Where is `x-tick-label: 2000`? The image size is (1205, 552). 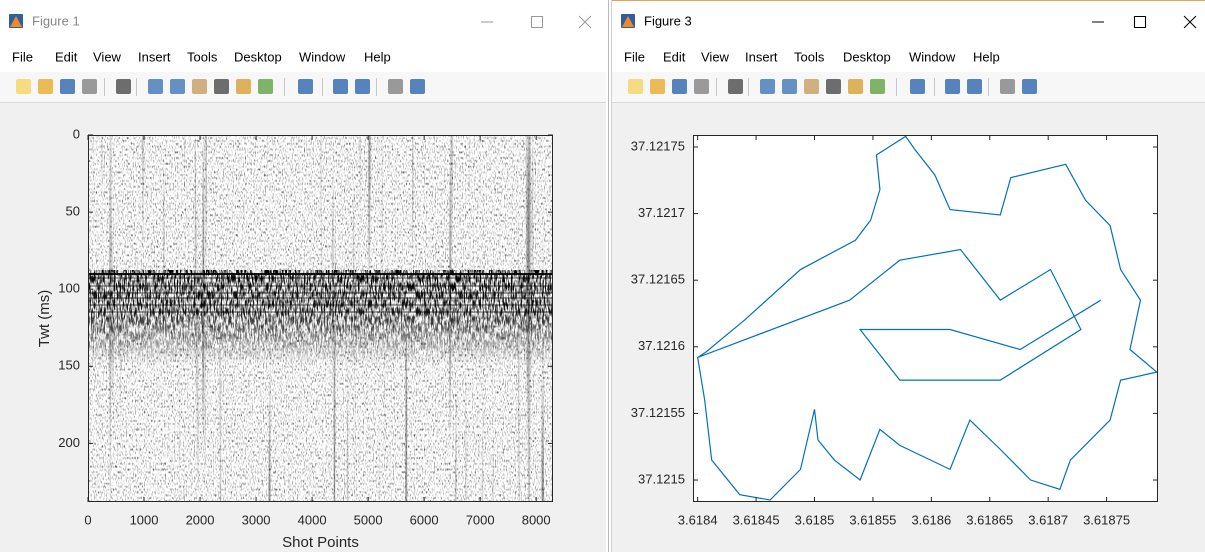
x-tick-label: 2000 is located at coordinates (200, 519).